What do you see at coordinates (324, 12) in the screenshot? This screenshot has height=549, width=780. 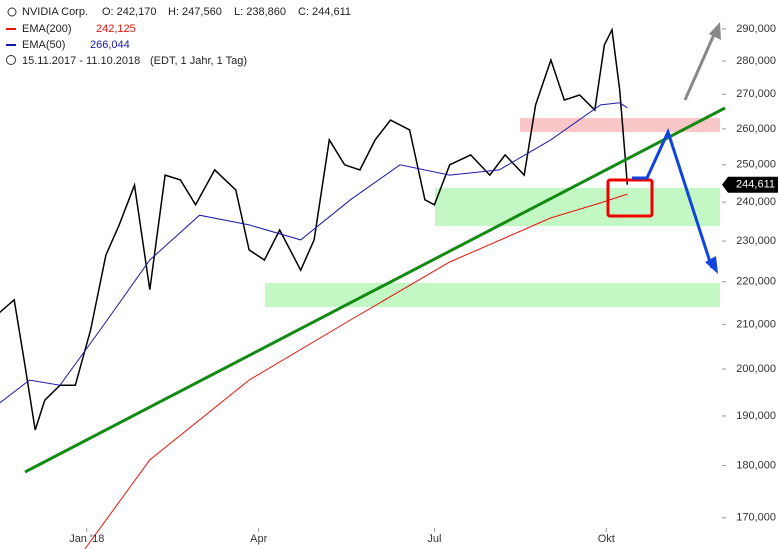 I see `ohlc: C: 244,611` at bounding box center [324, 12].